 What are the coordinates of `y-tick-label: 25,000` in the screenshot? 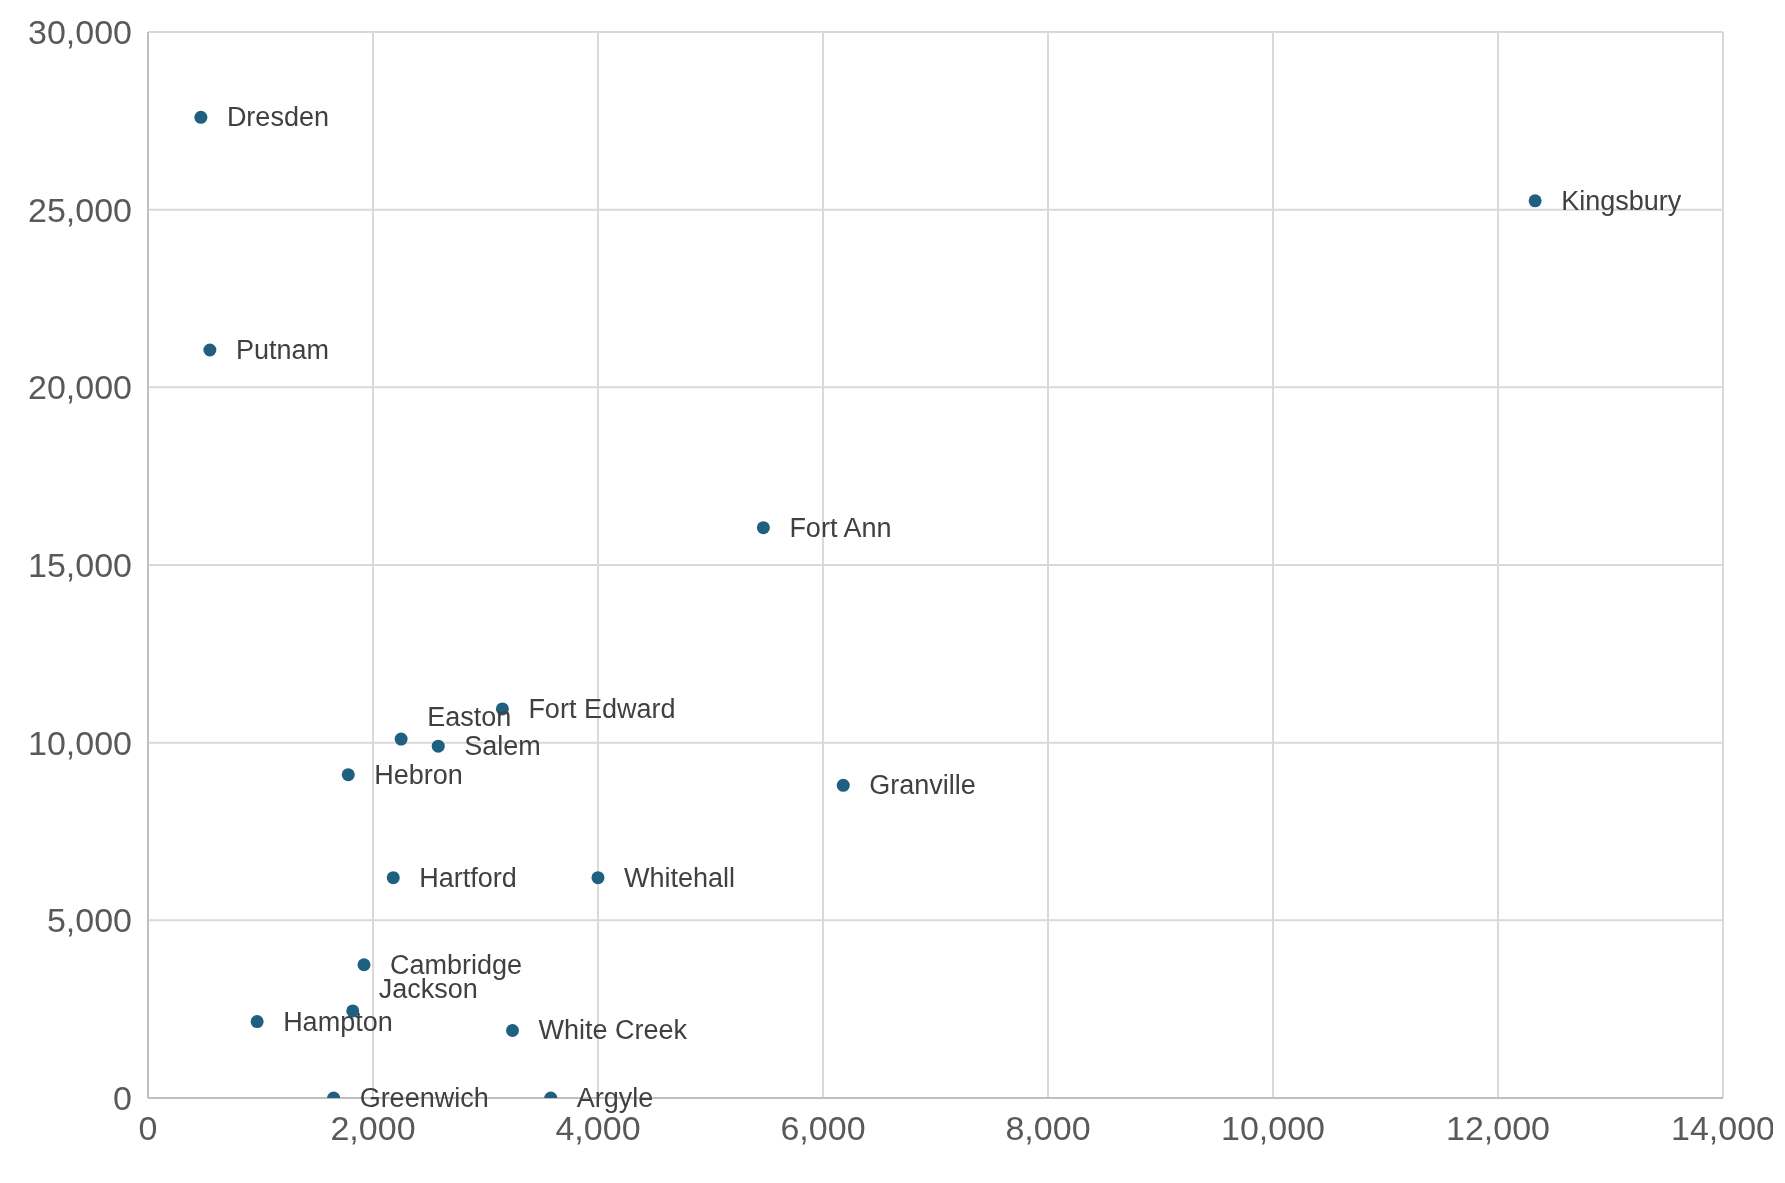 It's located at (80, 209).